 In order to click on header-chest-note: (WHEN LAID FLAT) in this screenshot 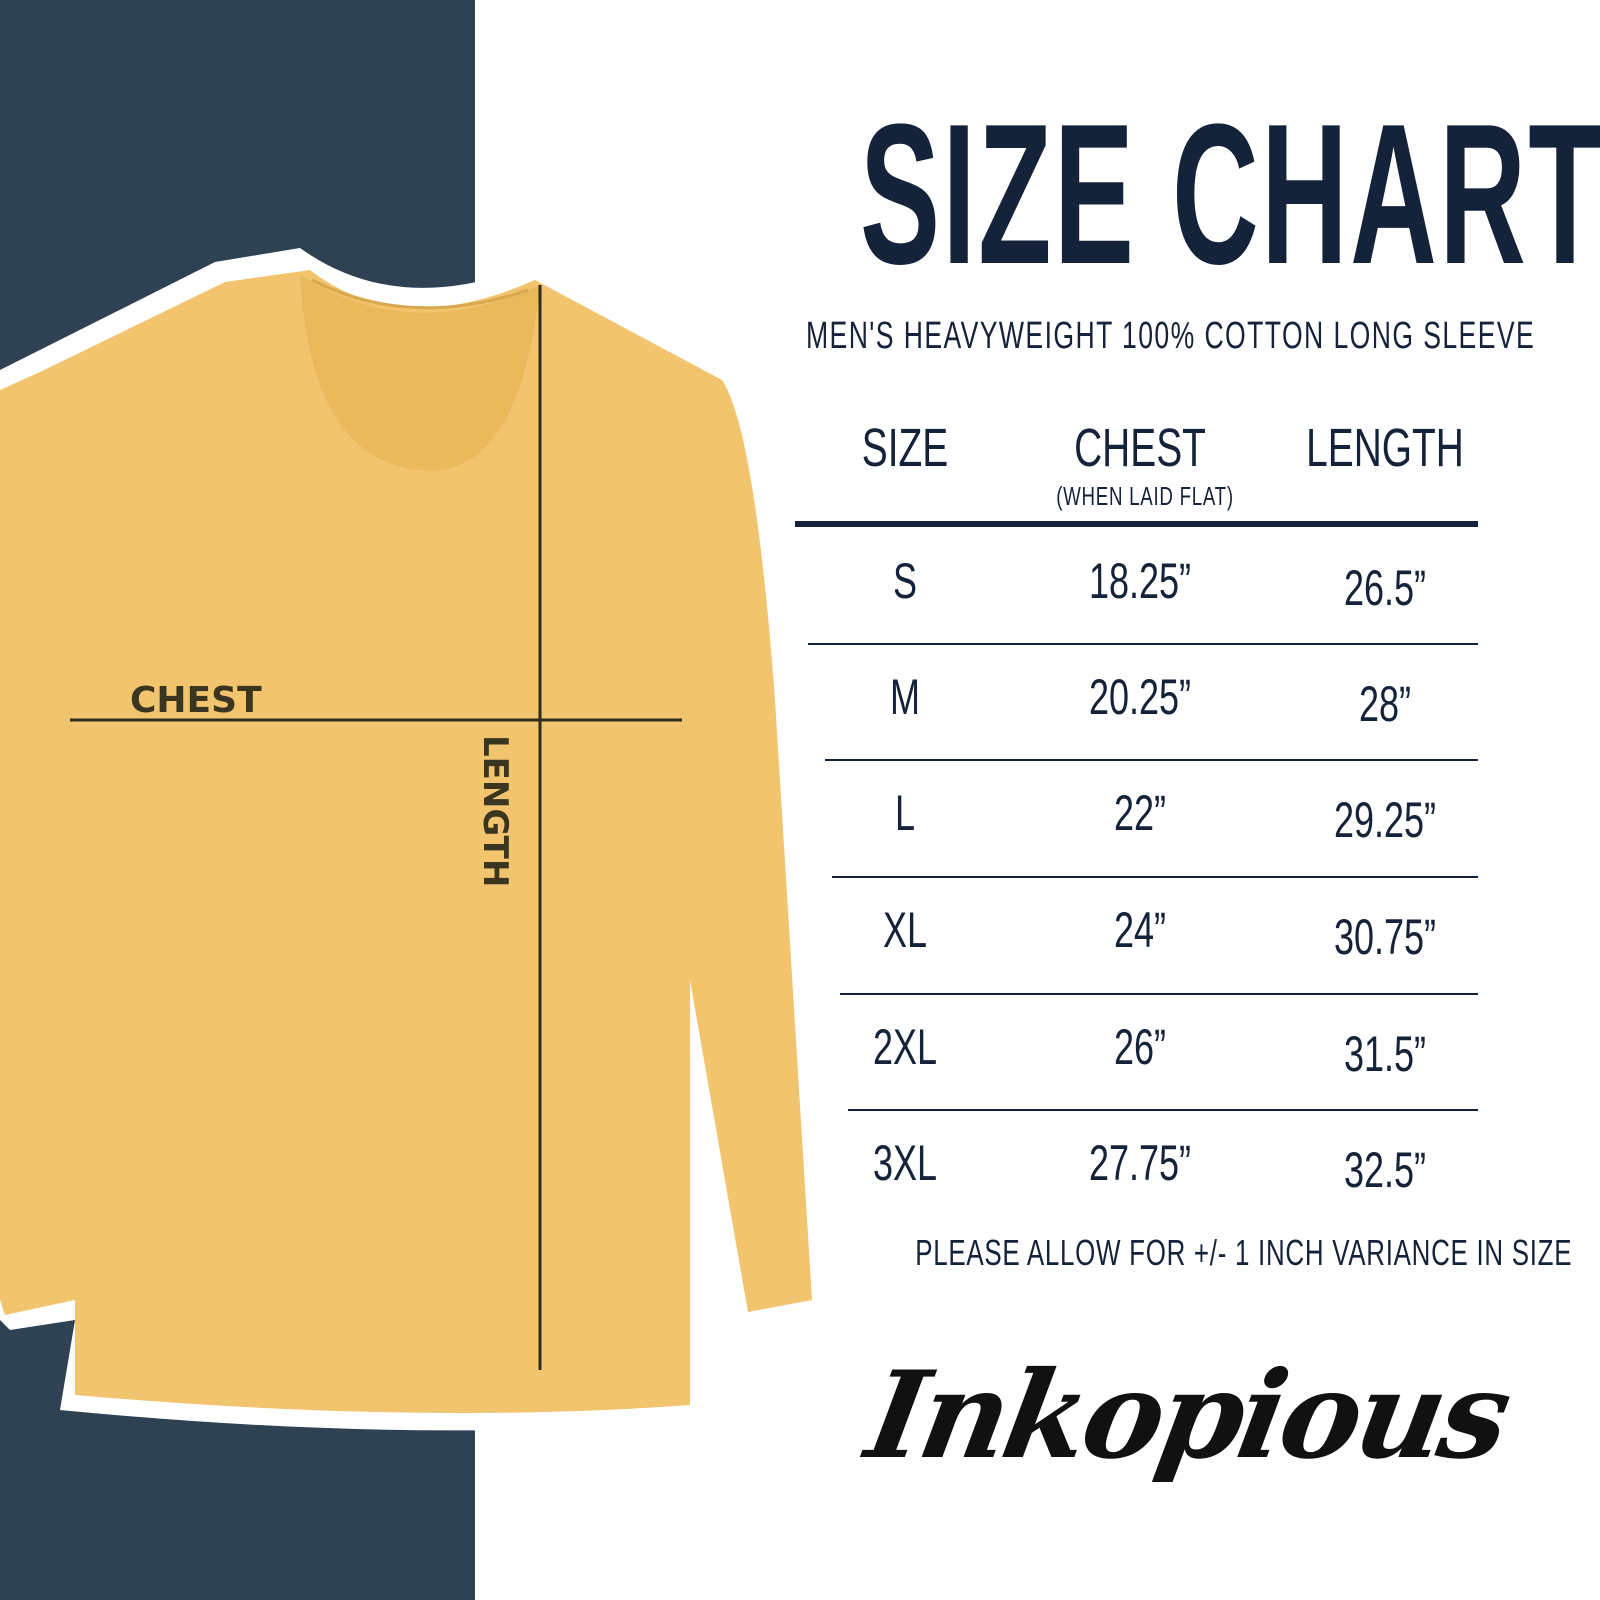, I will do `click(1145, 496)`.